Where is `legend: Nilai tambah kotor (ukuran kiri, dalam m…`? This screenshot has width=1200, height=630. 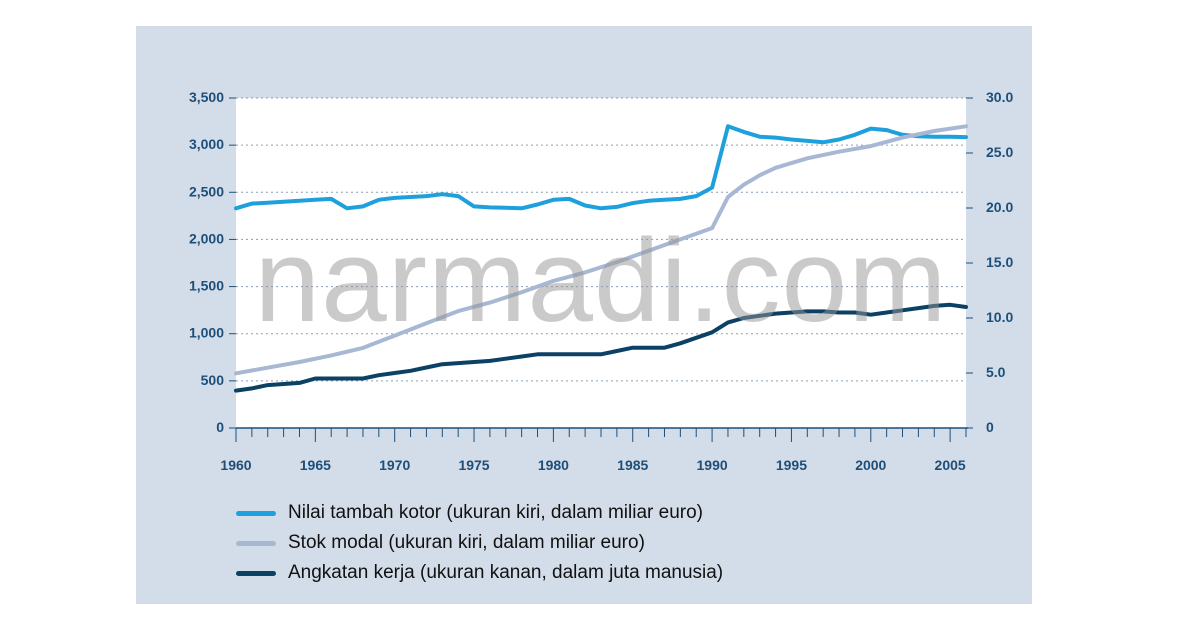 legend: Nilai tambah kotor (ukuran kiri, dalam m… is located at coordinates (479, 543).